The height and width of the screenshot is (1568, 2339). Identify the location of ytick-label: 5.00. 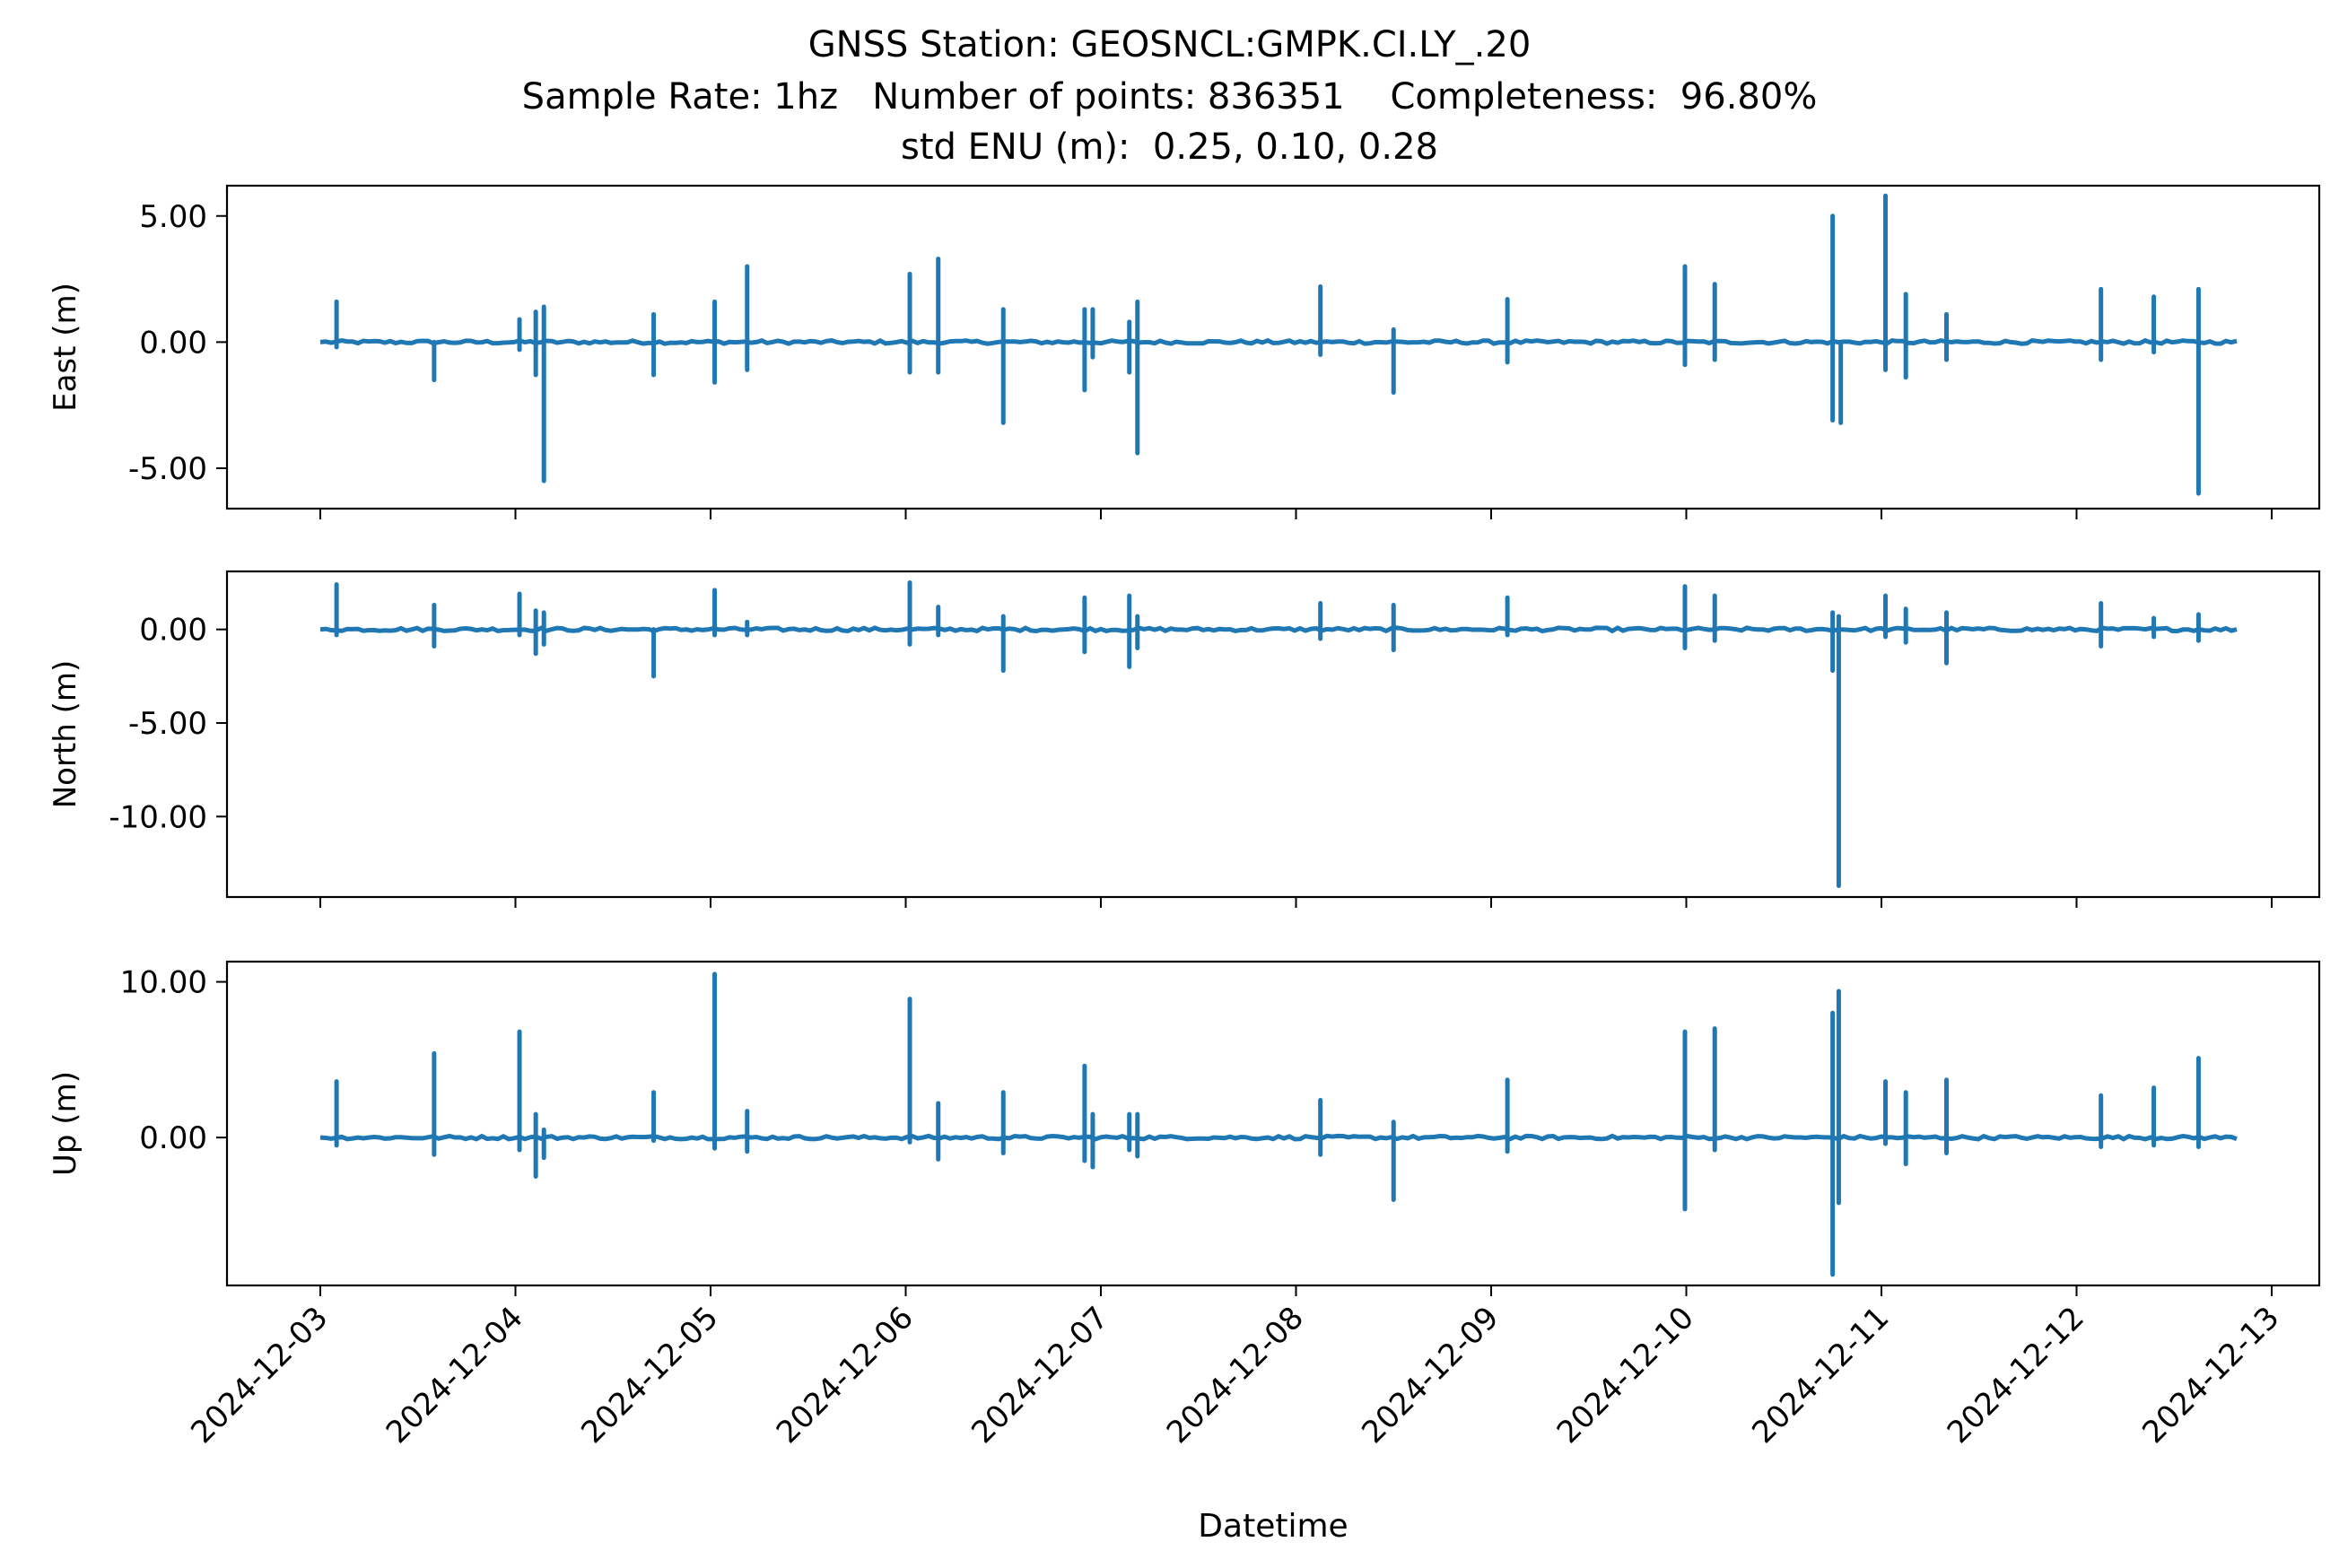
(173, 217).